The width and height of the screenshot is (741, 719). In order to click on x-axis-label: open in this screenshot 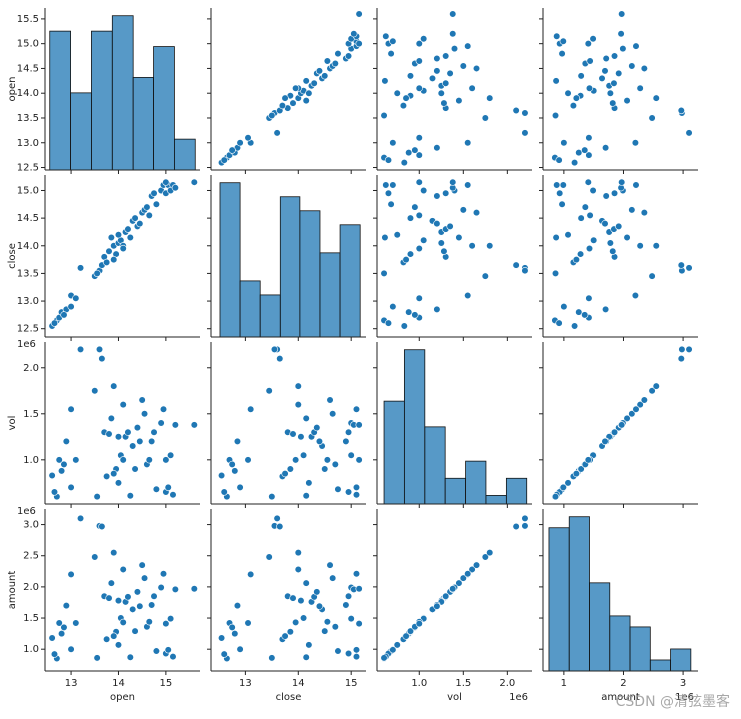, I will do `click(122, 697)`.